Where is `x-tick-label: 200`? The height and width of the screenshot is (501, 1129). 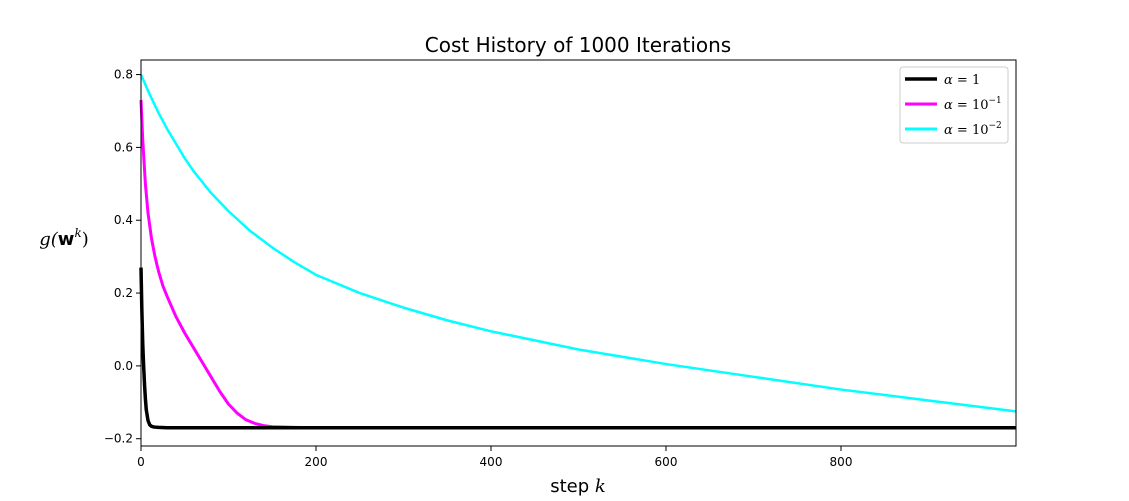 x-tick-label: 200 is located at coordinates (316, 462).